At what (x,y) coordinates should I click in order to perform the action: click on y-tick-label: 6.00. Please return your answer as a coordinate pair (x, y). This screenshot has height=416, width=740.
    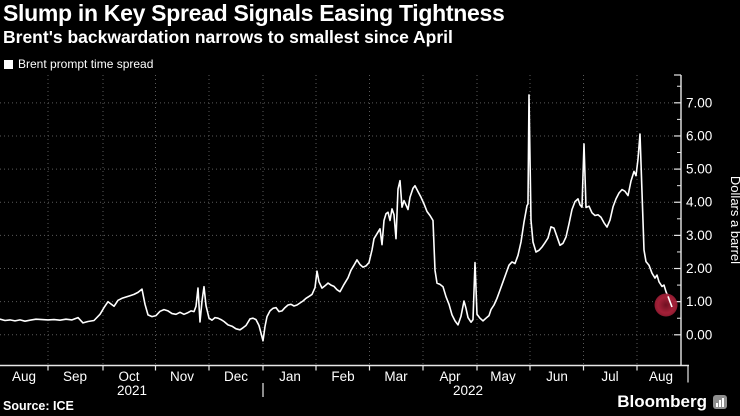
    Looking at the image, I should click on (699, 135).